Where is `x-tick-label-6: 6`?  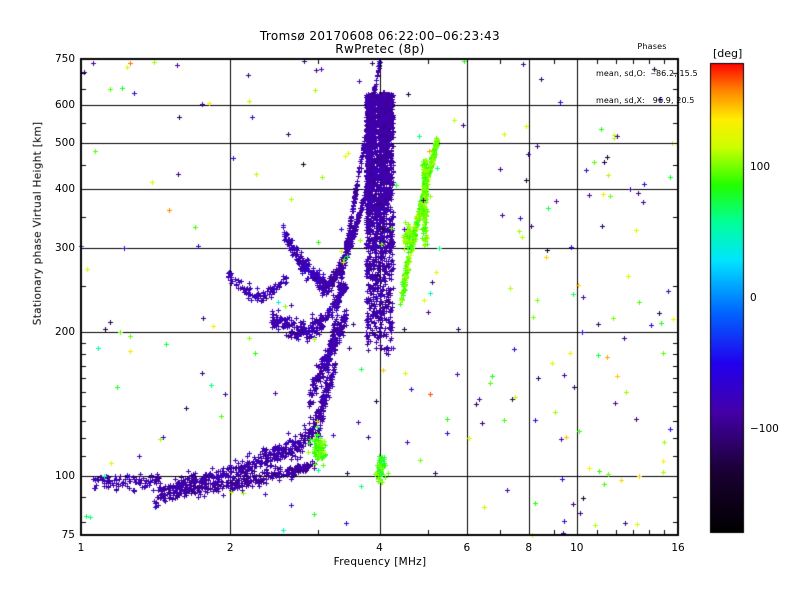 x-tick-label-6: 6 is located at coordinates (467, 548).